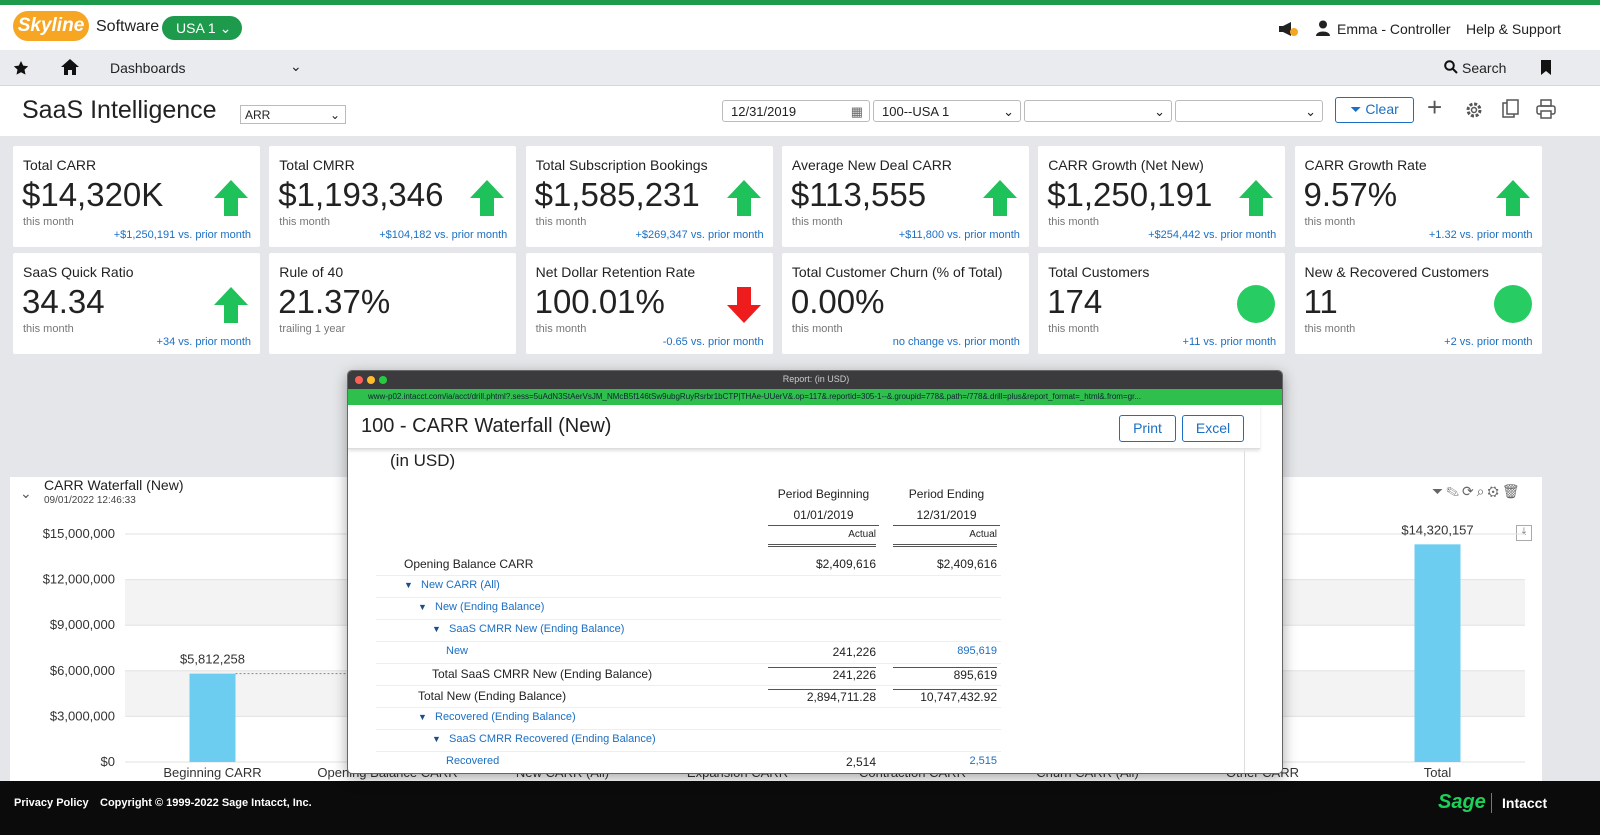 This screenshot has height=835, width=1600. Describe the element at coordinates (1374, 110) in the screenshot. I see `clear-button: ⏷ Clear` at that location.